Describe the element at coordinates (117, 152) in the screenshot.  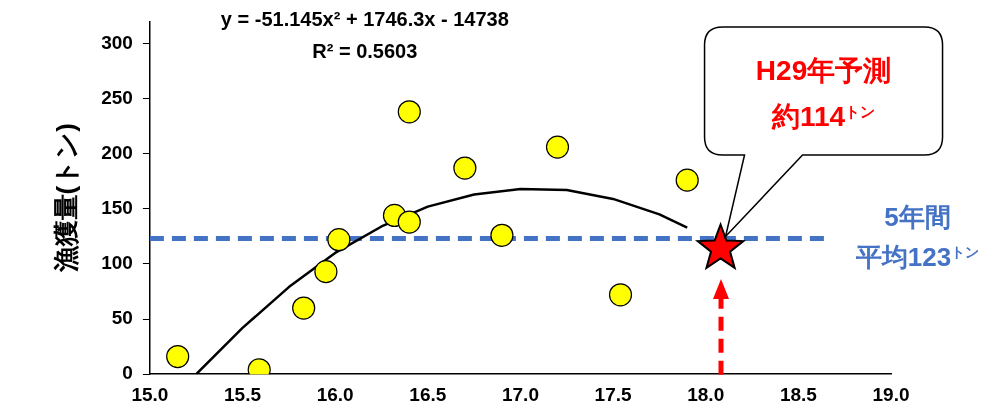
I see `y-tick-label: 200` at that location.